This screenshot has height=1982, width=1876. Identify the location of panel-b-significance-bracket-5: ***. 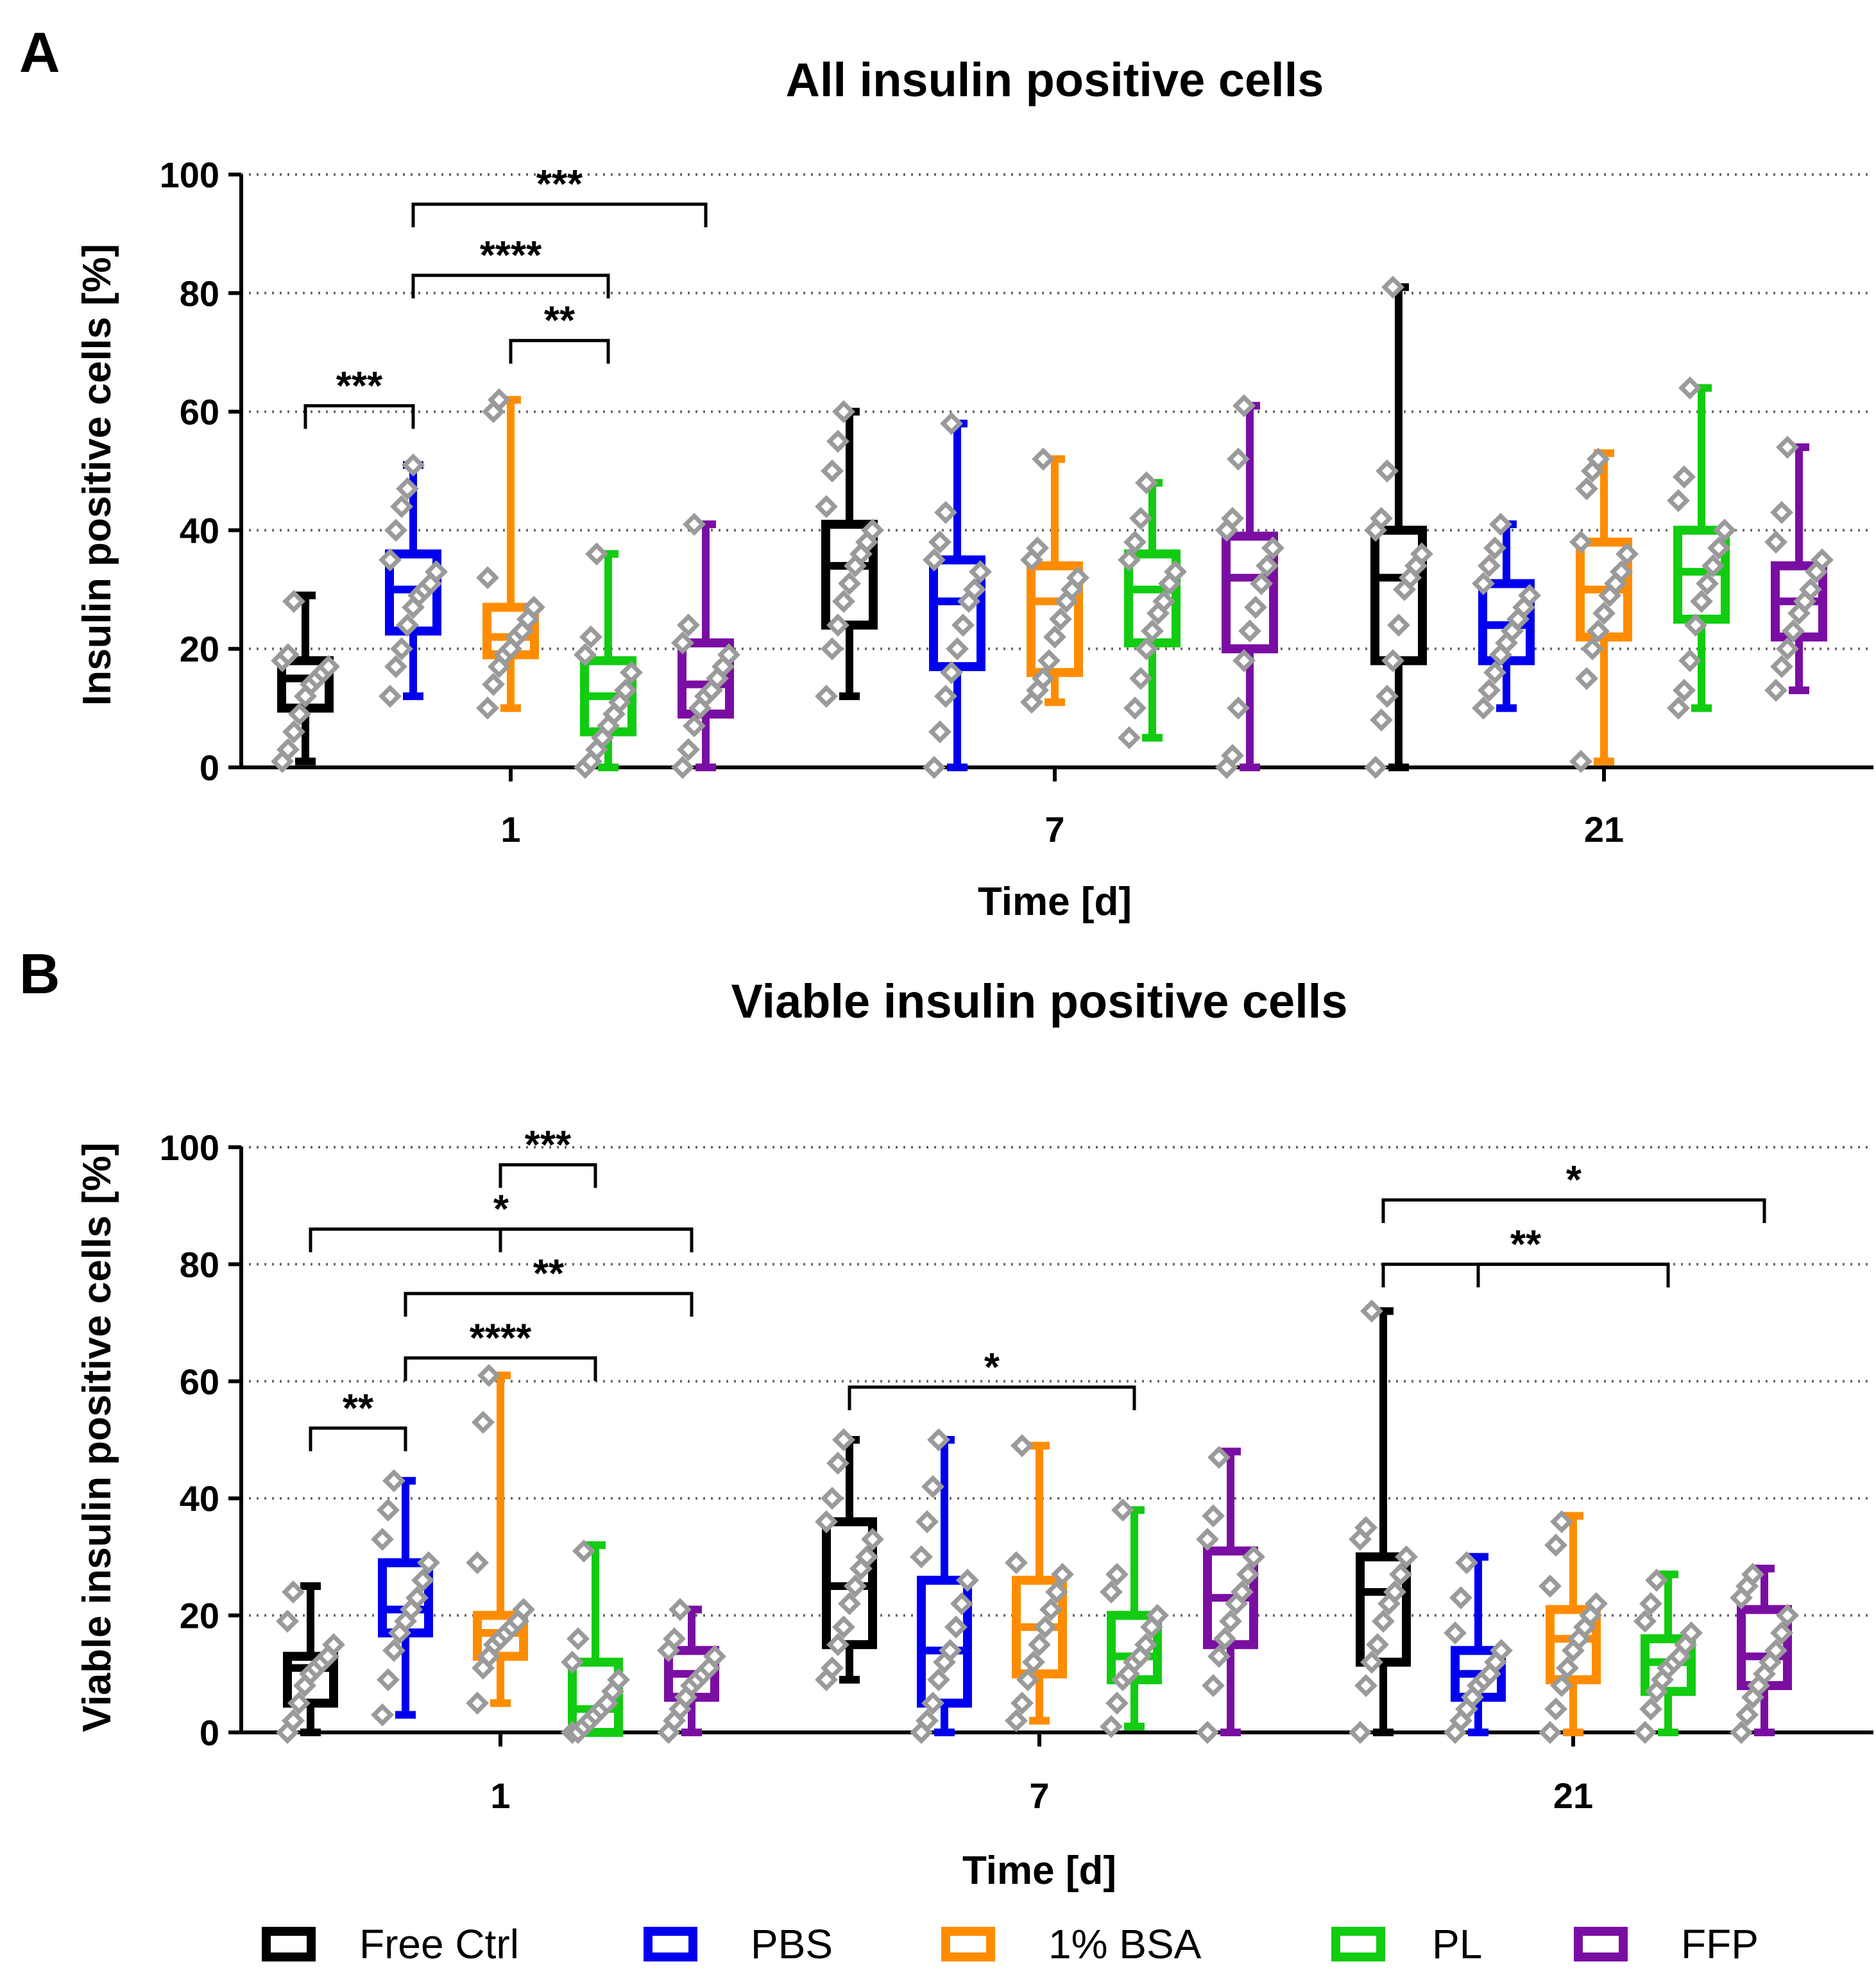
(548, 1155).